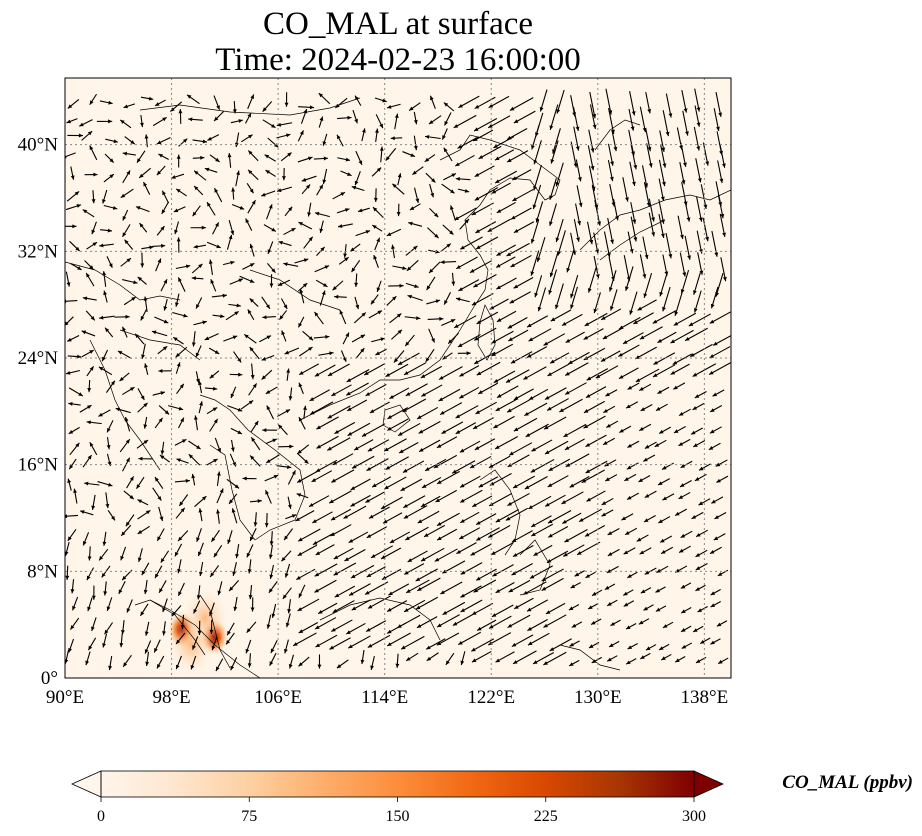  What do you see at coordinates (38, 358) in the screenshot?
I see `lat-tick-label: 24°N` at bounding box center [38, 358].